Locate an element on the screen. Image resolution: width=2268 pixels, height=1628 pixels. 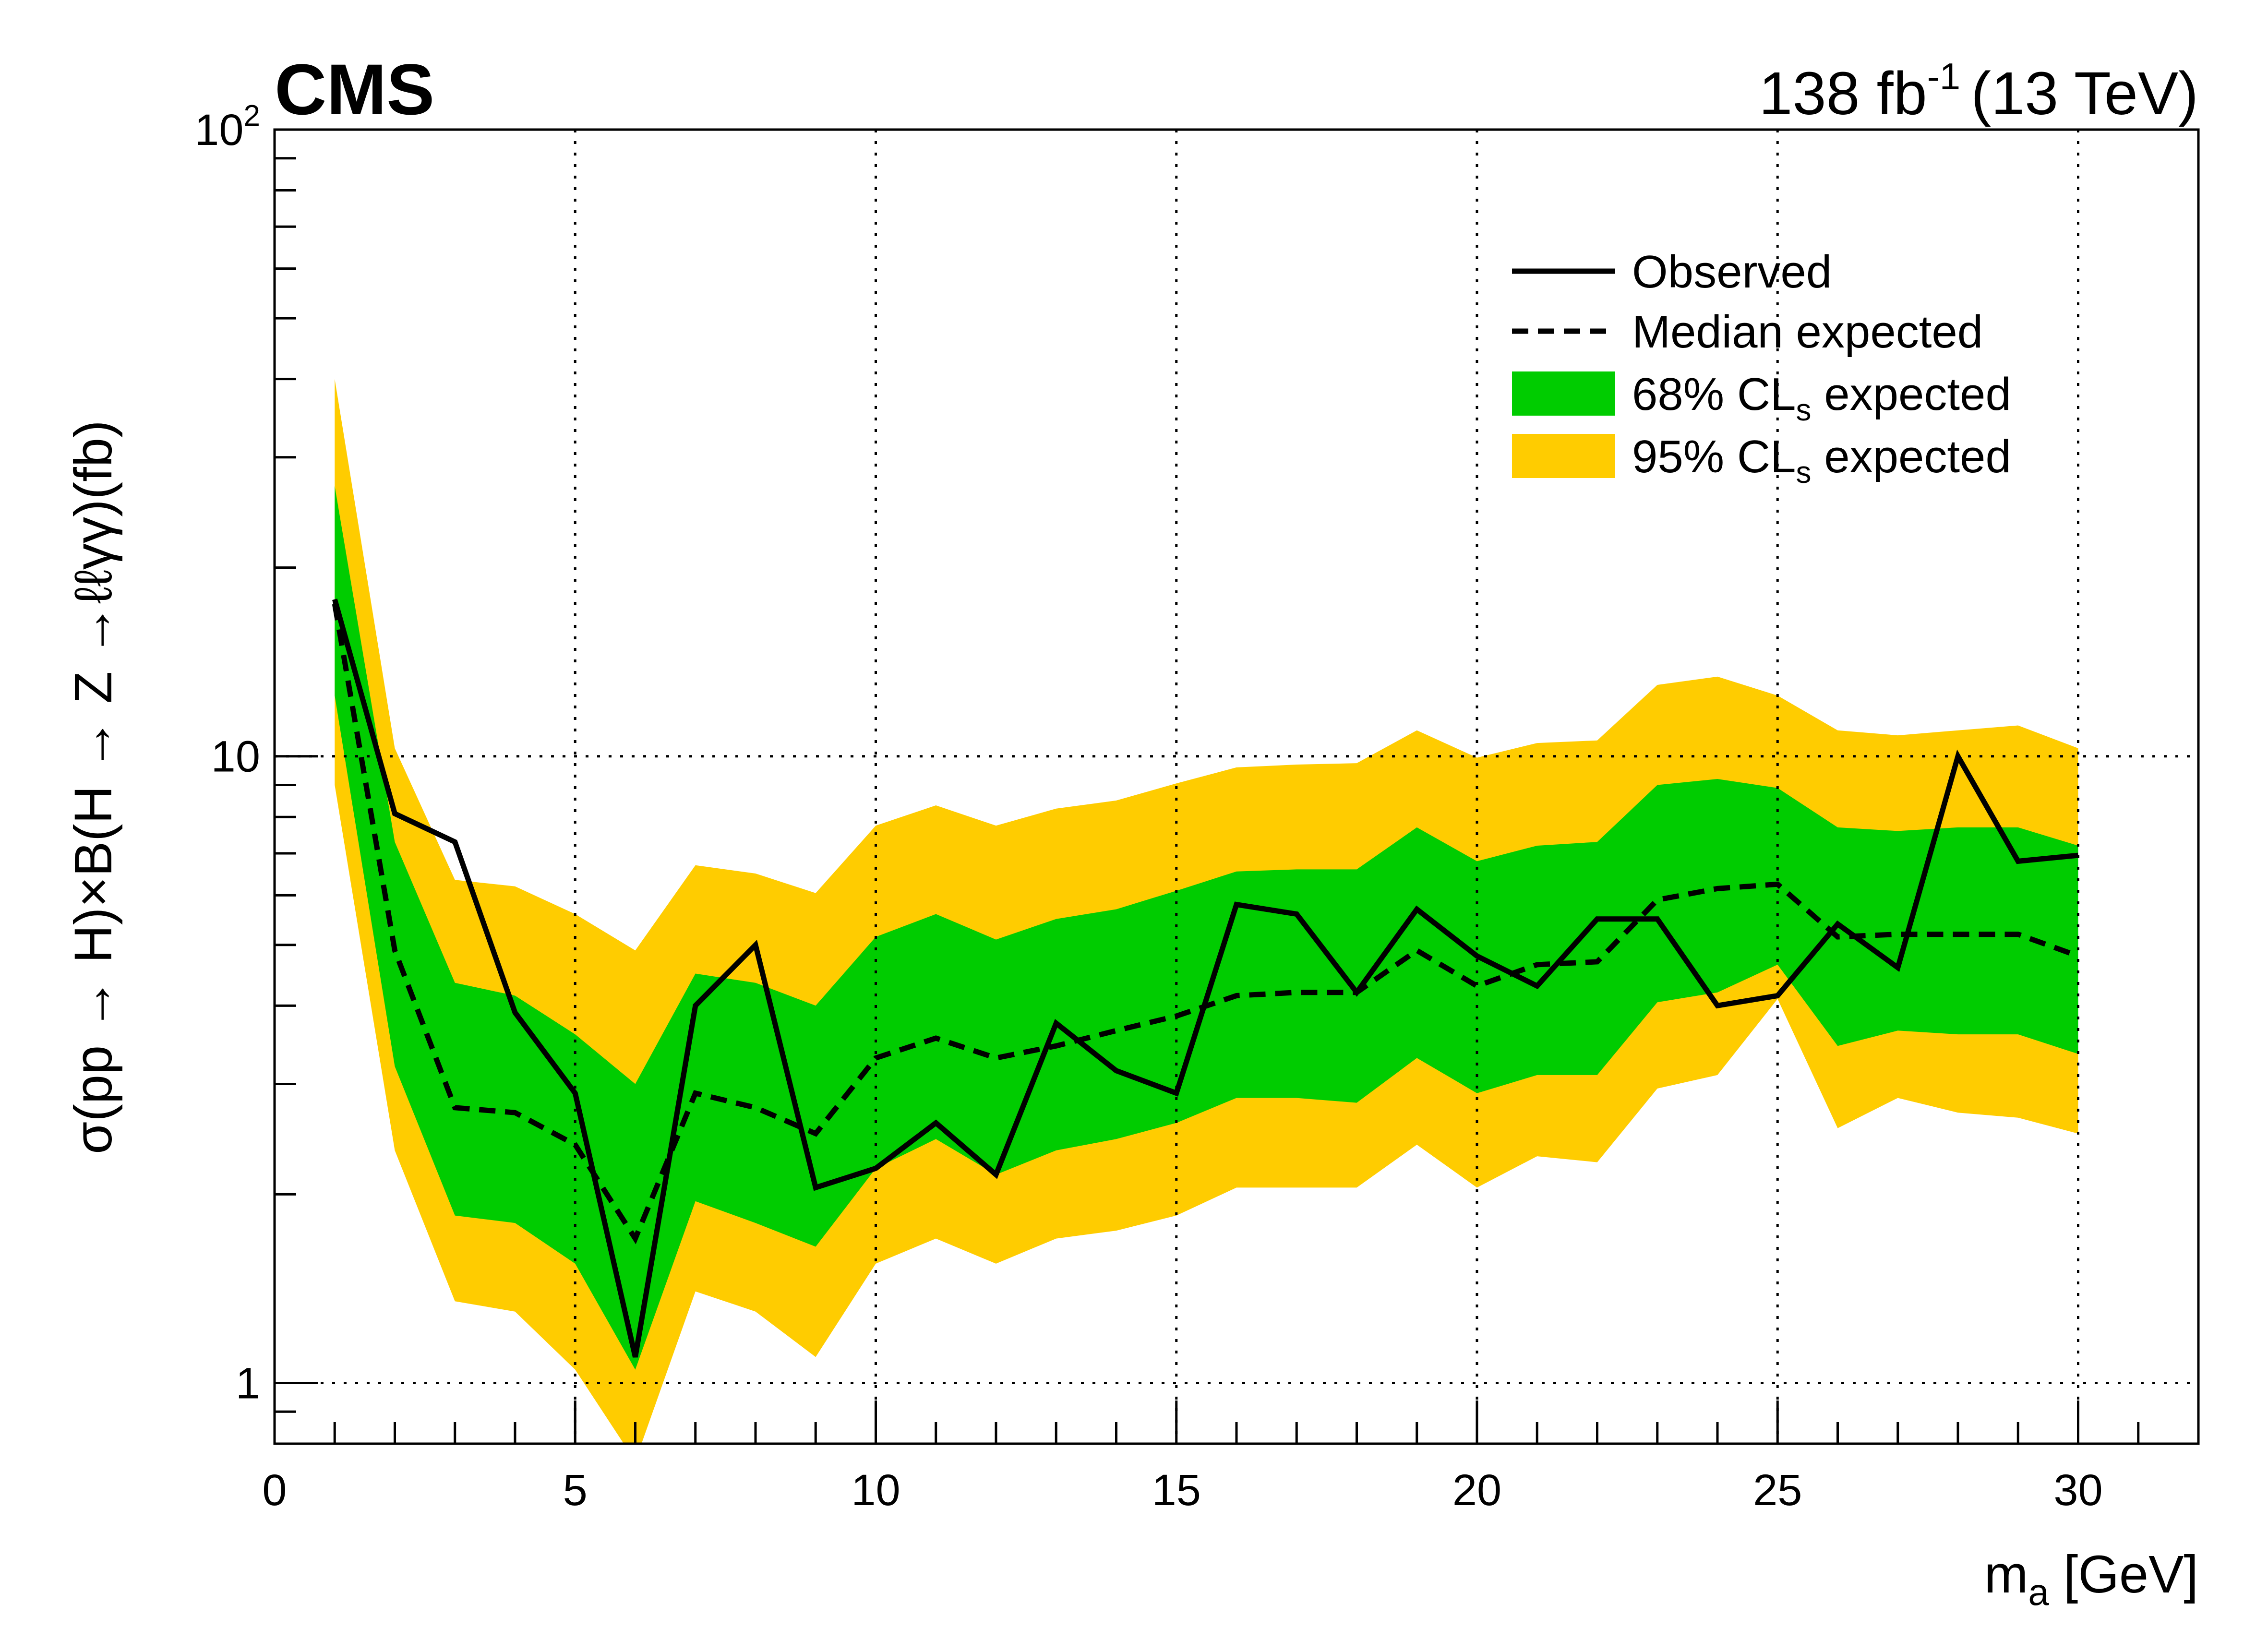
y-axis-title: σ(pp → H)×B(H → Z →ℓℓγγ)(fb) is located at coordinates (93, 787).